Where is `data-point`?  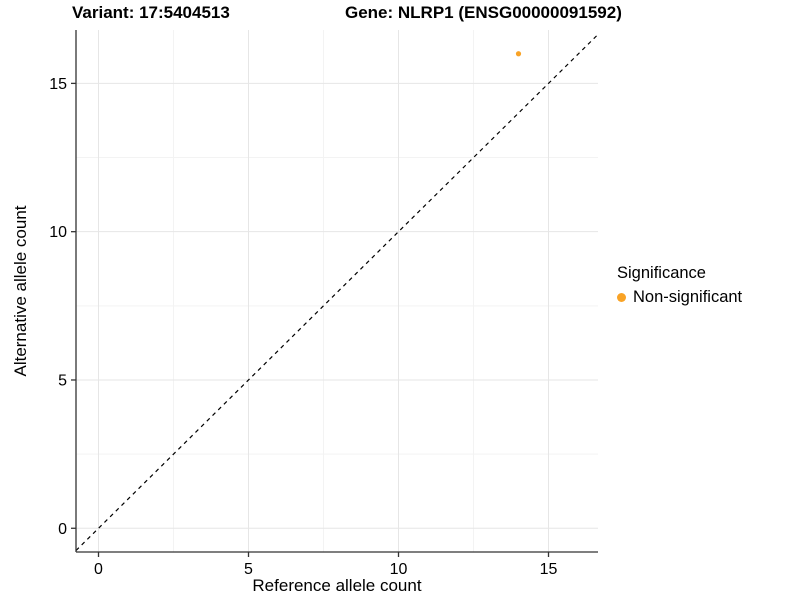
data-point is located at coordinates (518, 54).